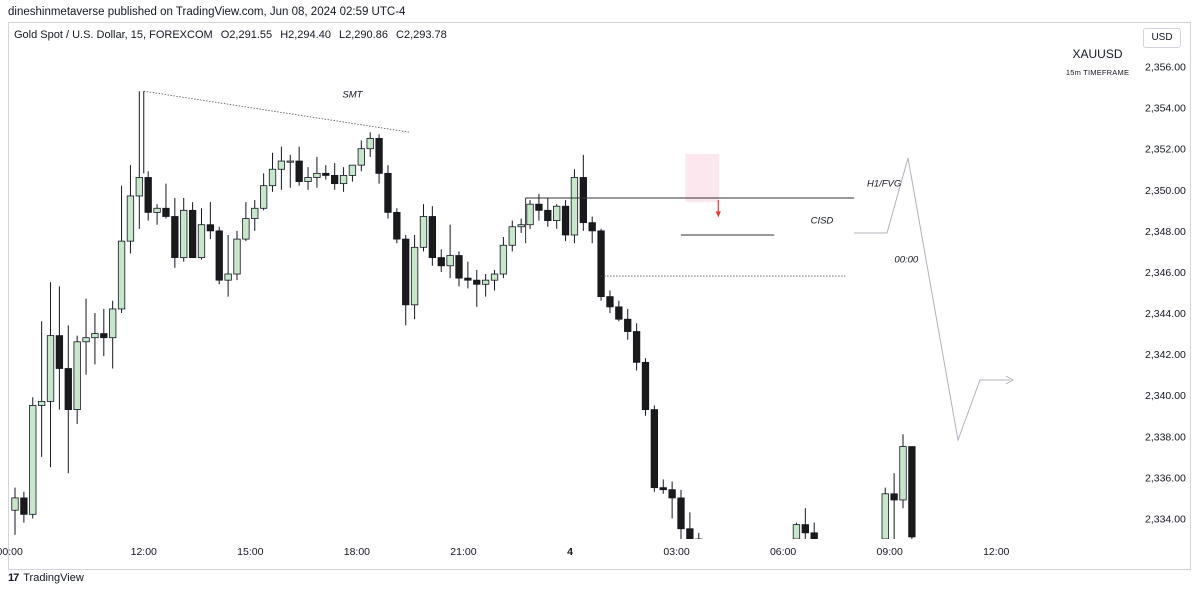 This screenshot has height=592, width=1200. I want to click on timeframe-label: 15m TIMEFRAME, so click(1097, 72).